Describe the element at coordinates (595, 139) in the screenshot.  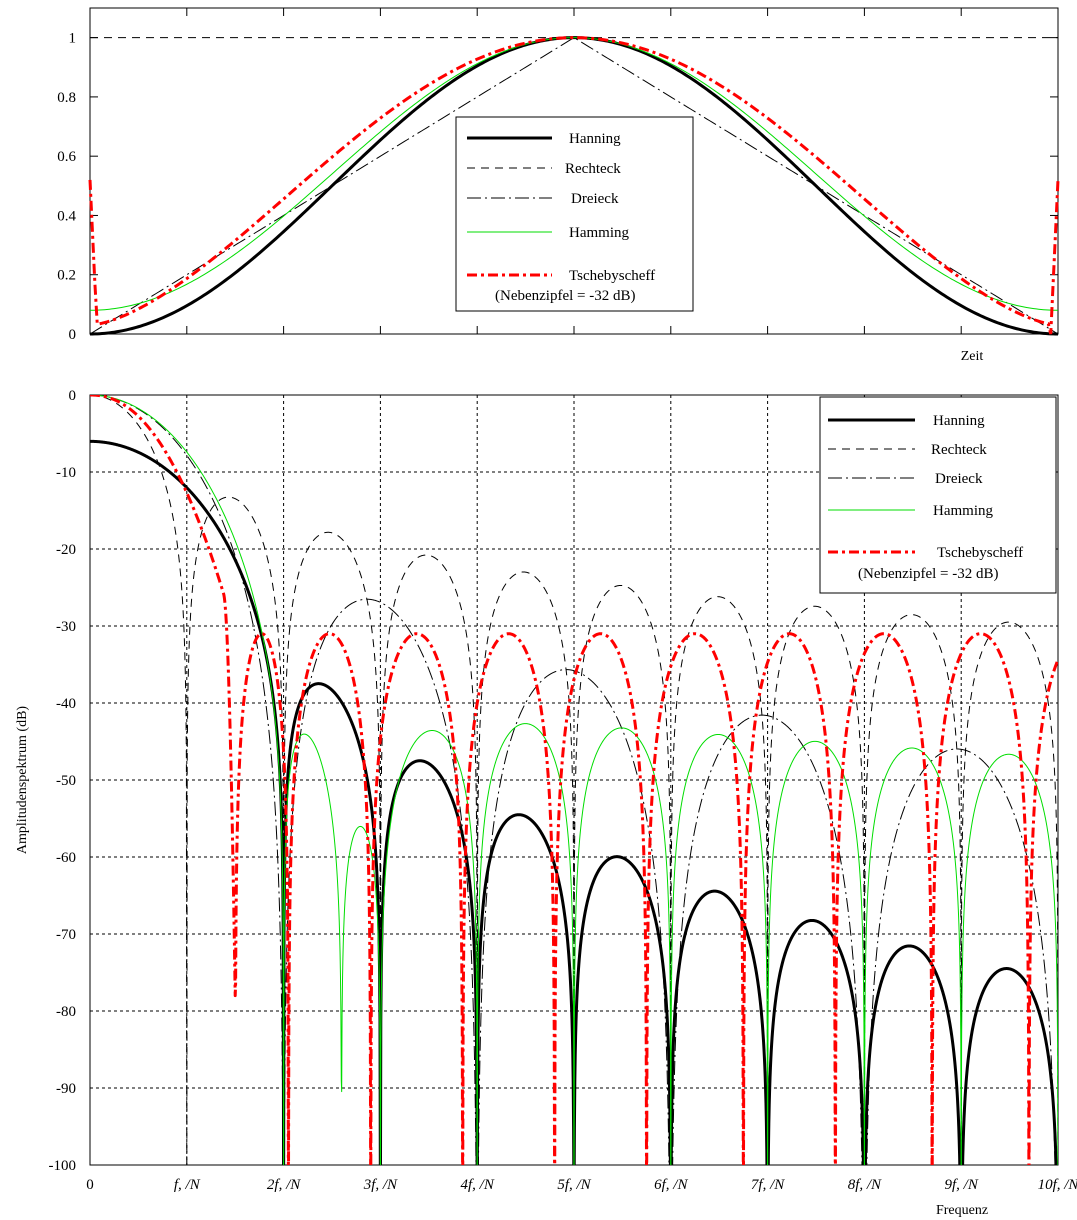
I see `time-legend-label-hanning: Hanning` at that location.